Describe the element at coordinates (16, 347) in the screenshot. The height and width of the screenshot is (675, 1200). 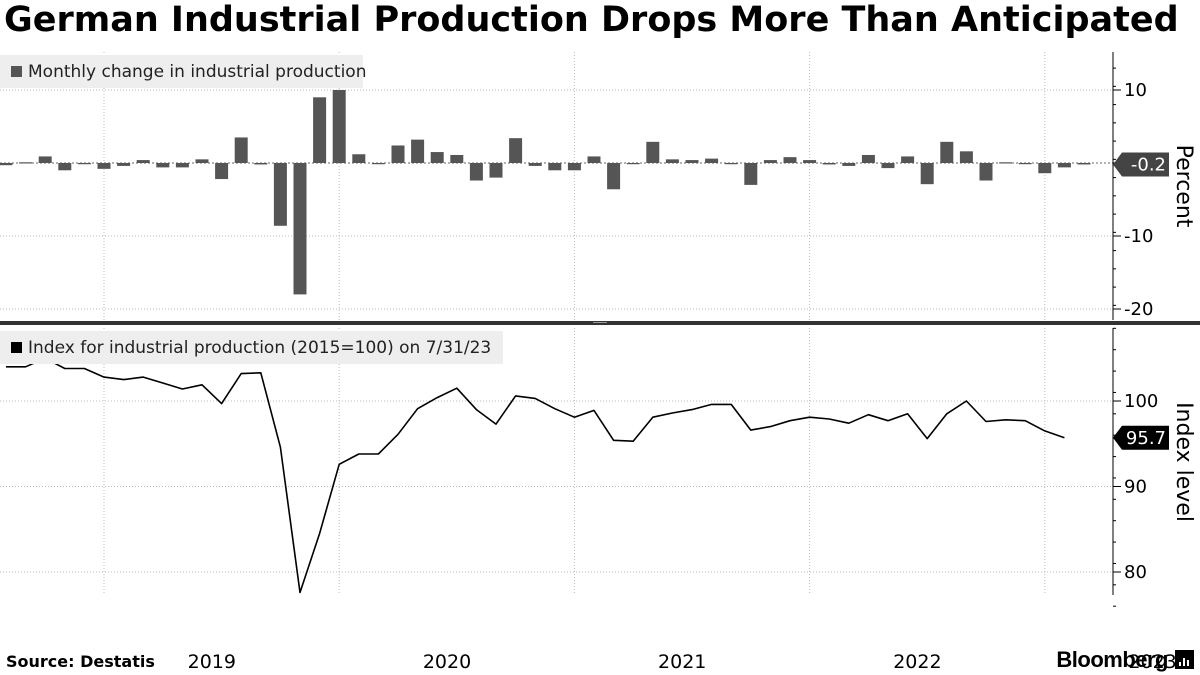
I see `line-legend-swatch` at that location.